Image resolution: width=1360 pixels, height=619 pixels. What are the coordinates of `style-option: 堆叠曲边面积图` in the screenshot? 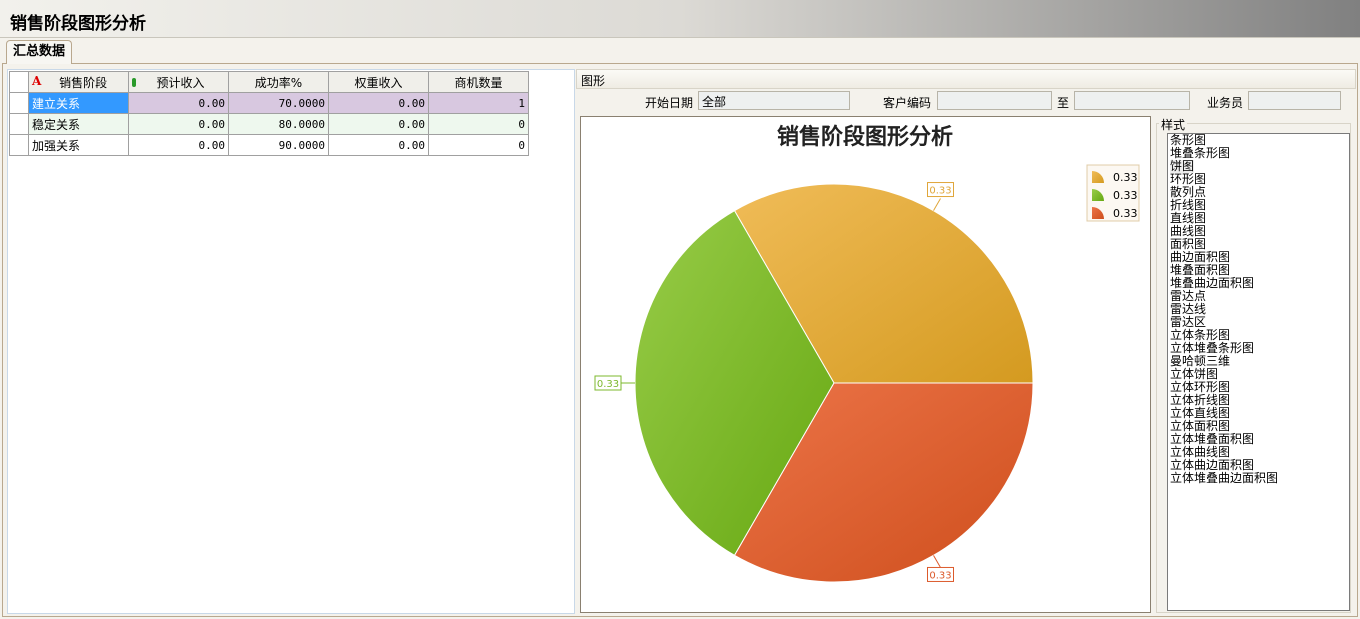 It's located at (1212, 283).